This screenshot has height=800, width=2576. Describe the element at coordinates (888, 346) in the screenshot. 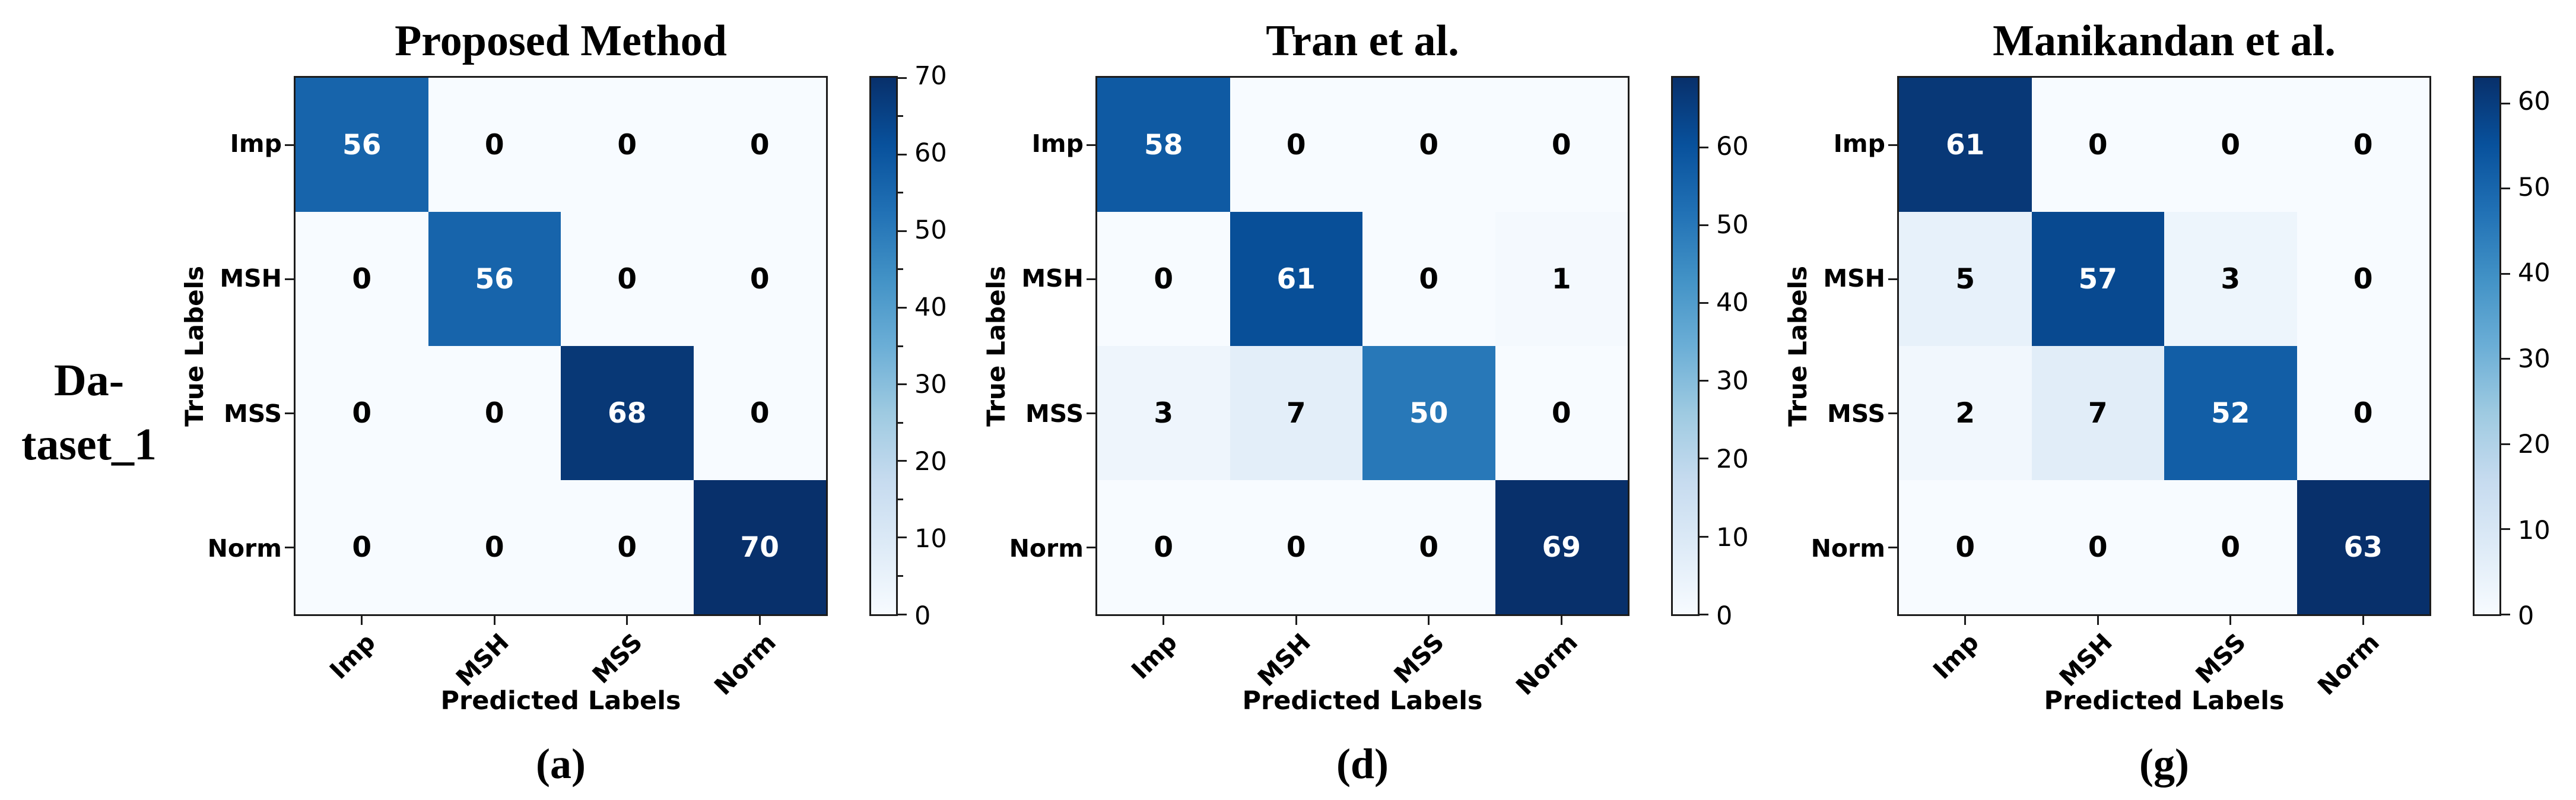

I see `colorbar` at that location.